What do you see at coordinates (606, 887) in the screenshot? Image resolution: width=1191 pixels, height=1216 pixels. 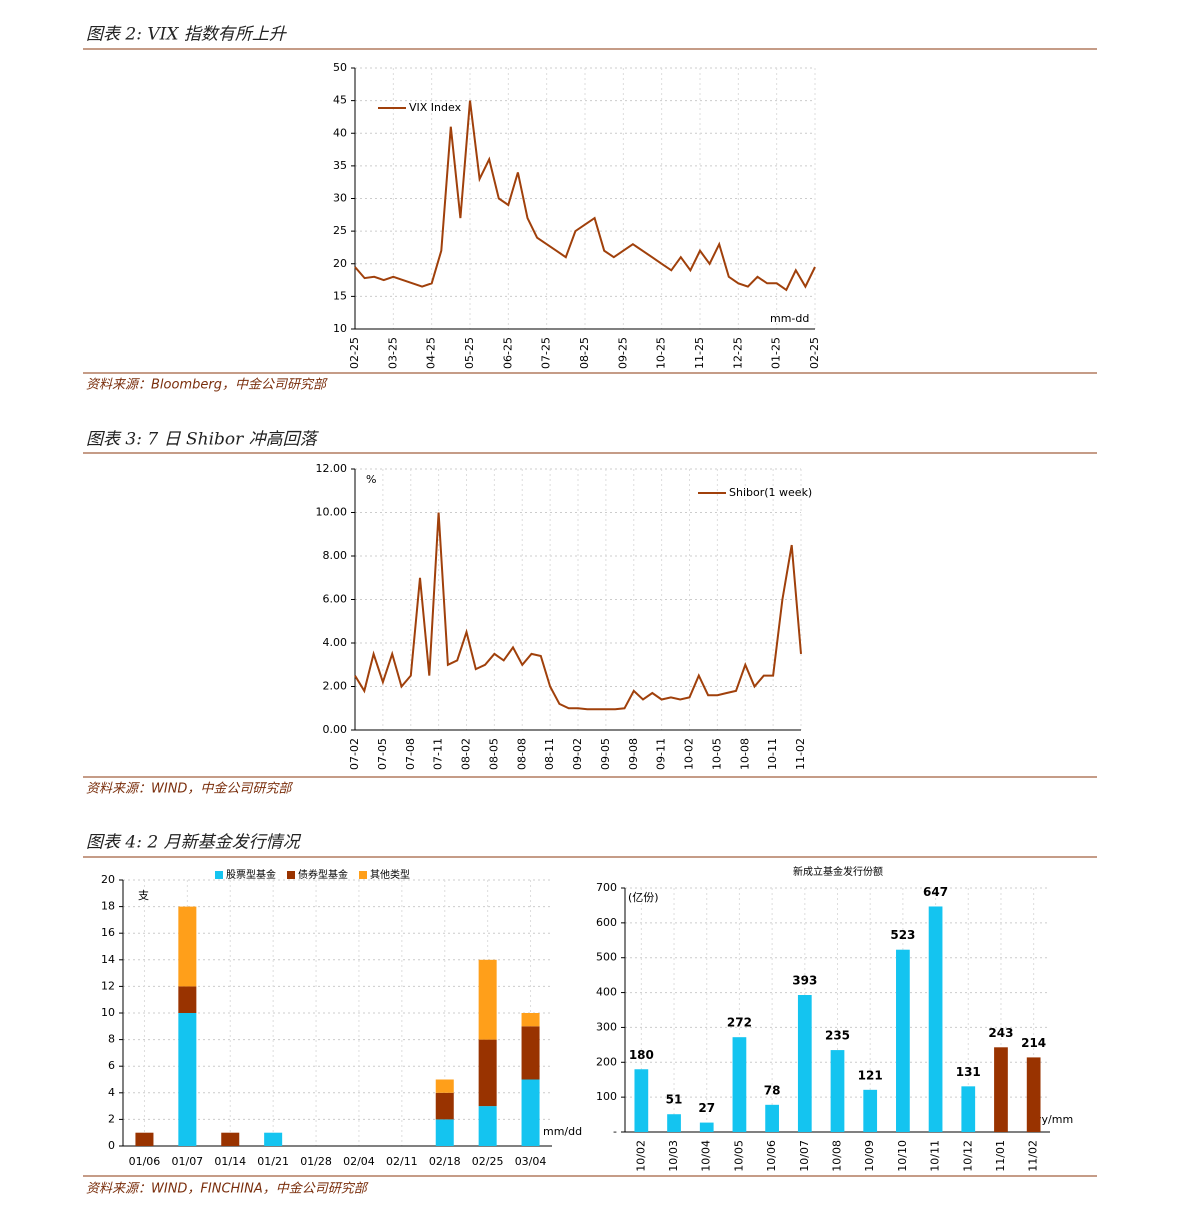 I see `y-tick-label: 700` at bounding box center [606, 887].